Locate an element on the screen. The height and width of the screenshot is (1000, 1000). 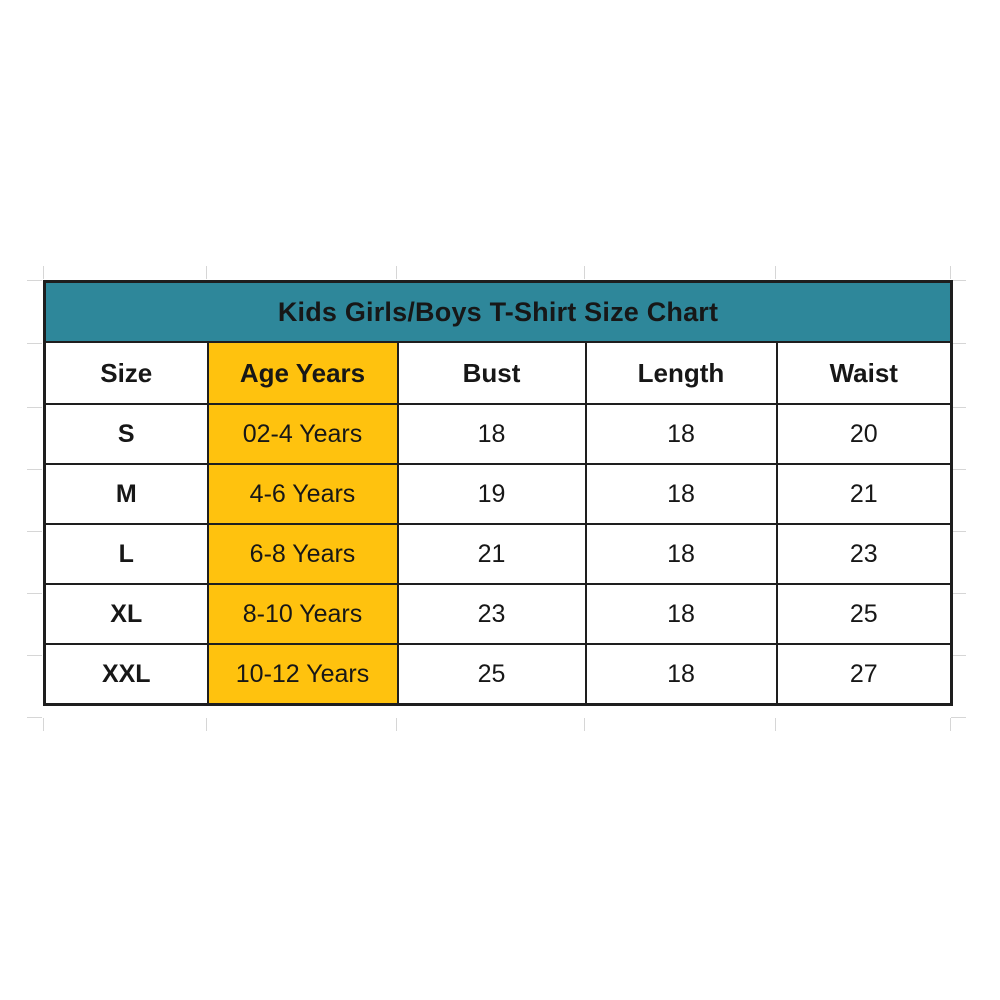
table-row-l: L 6-8 Years 21 18 23 is located at coordinates (498, 554).